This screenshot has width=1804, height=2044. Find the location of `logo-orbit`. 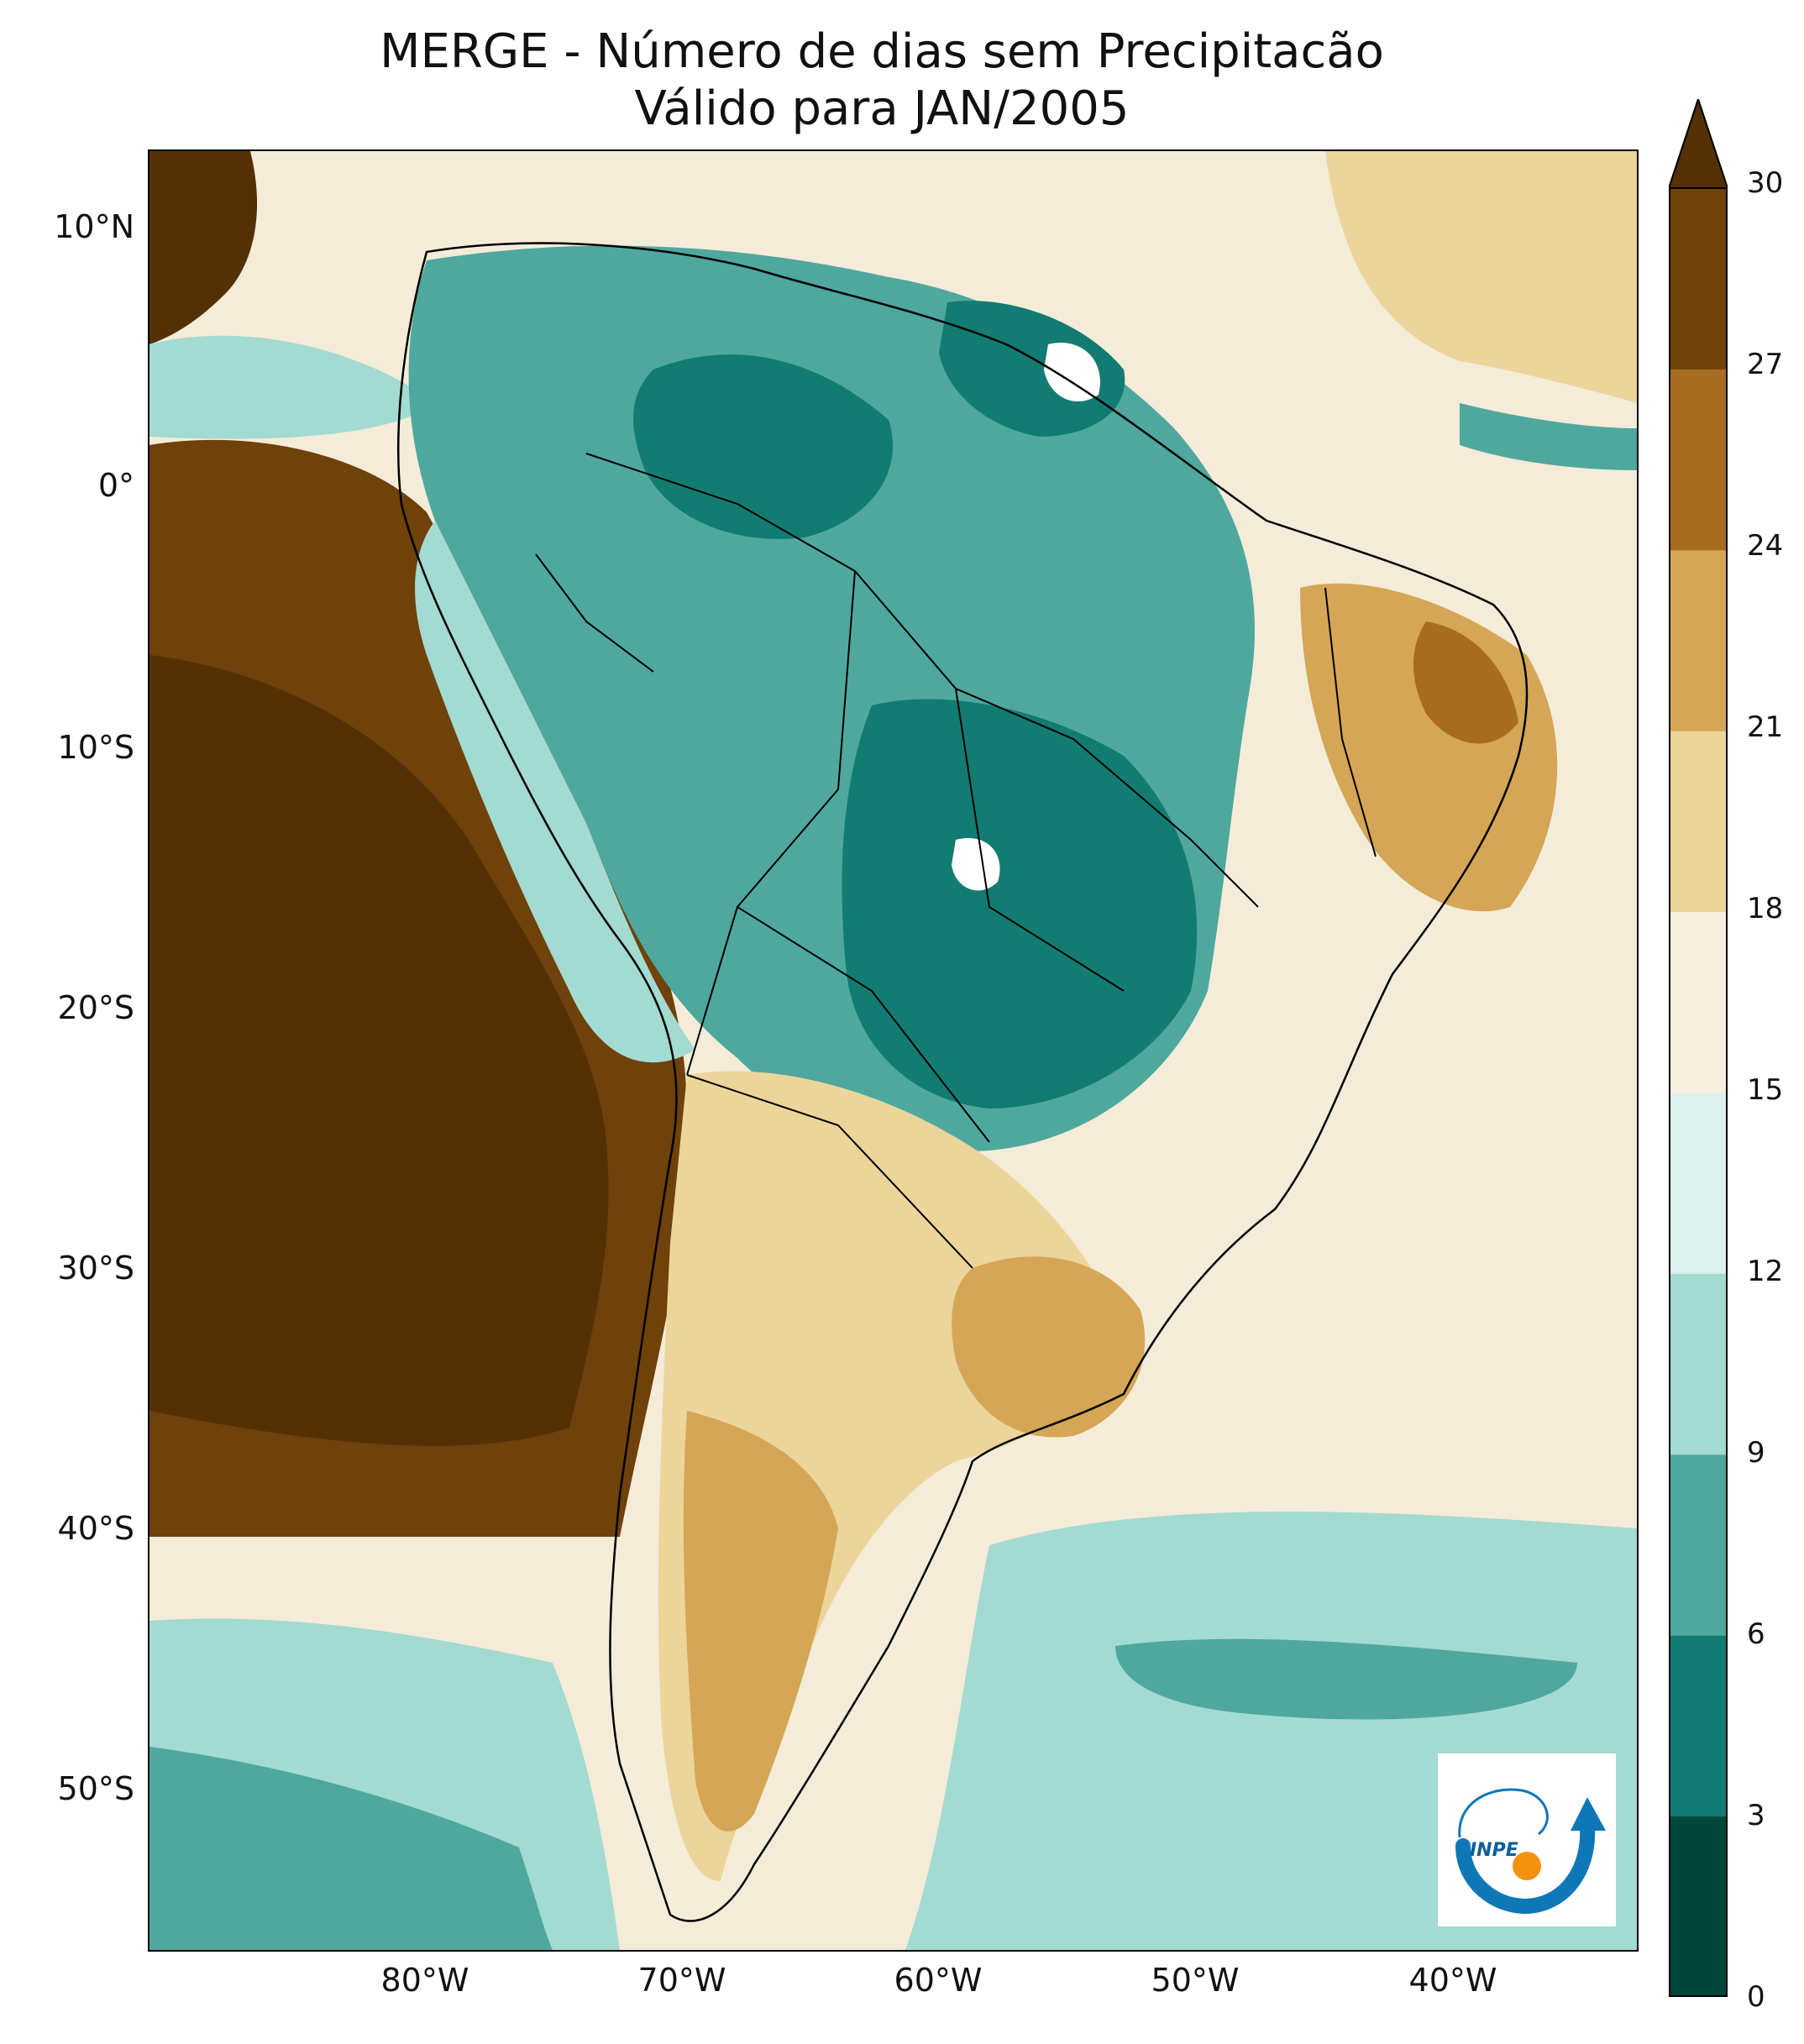

logo-orbit is located at coordinates (1503, 1813).